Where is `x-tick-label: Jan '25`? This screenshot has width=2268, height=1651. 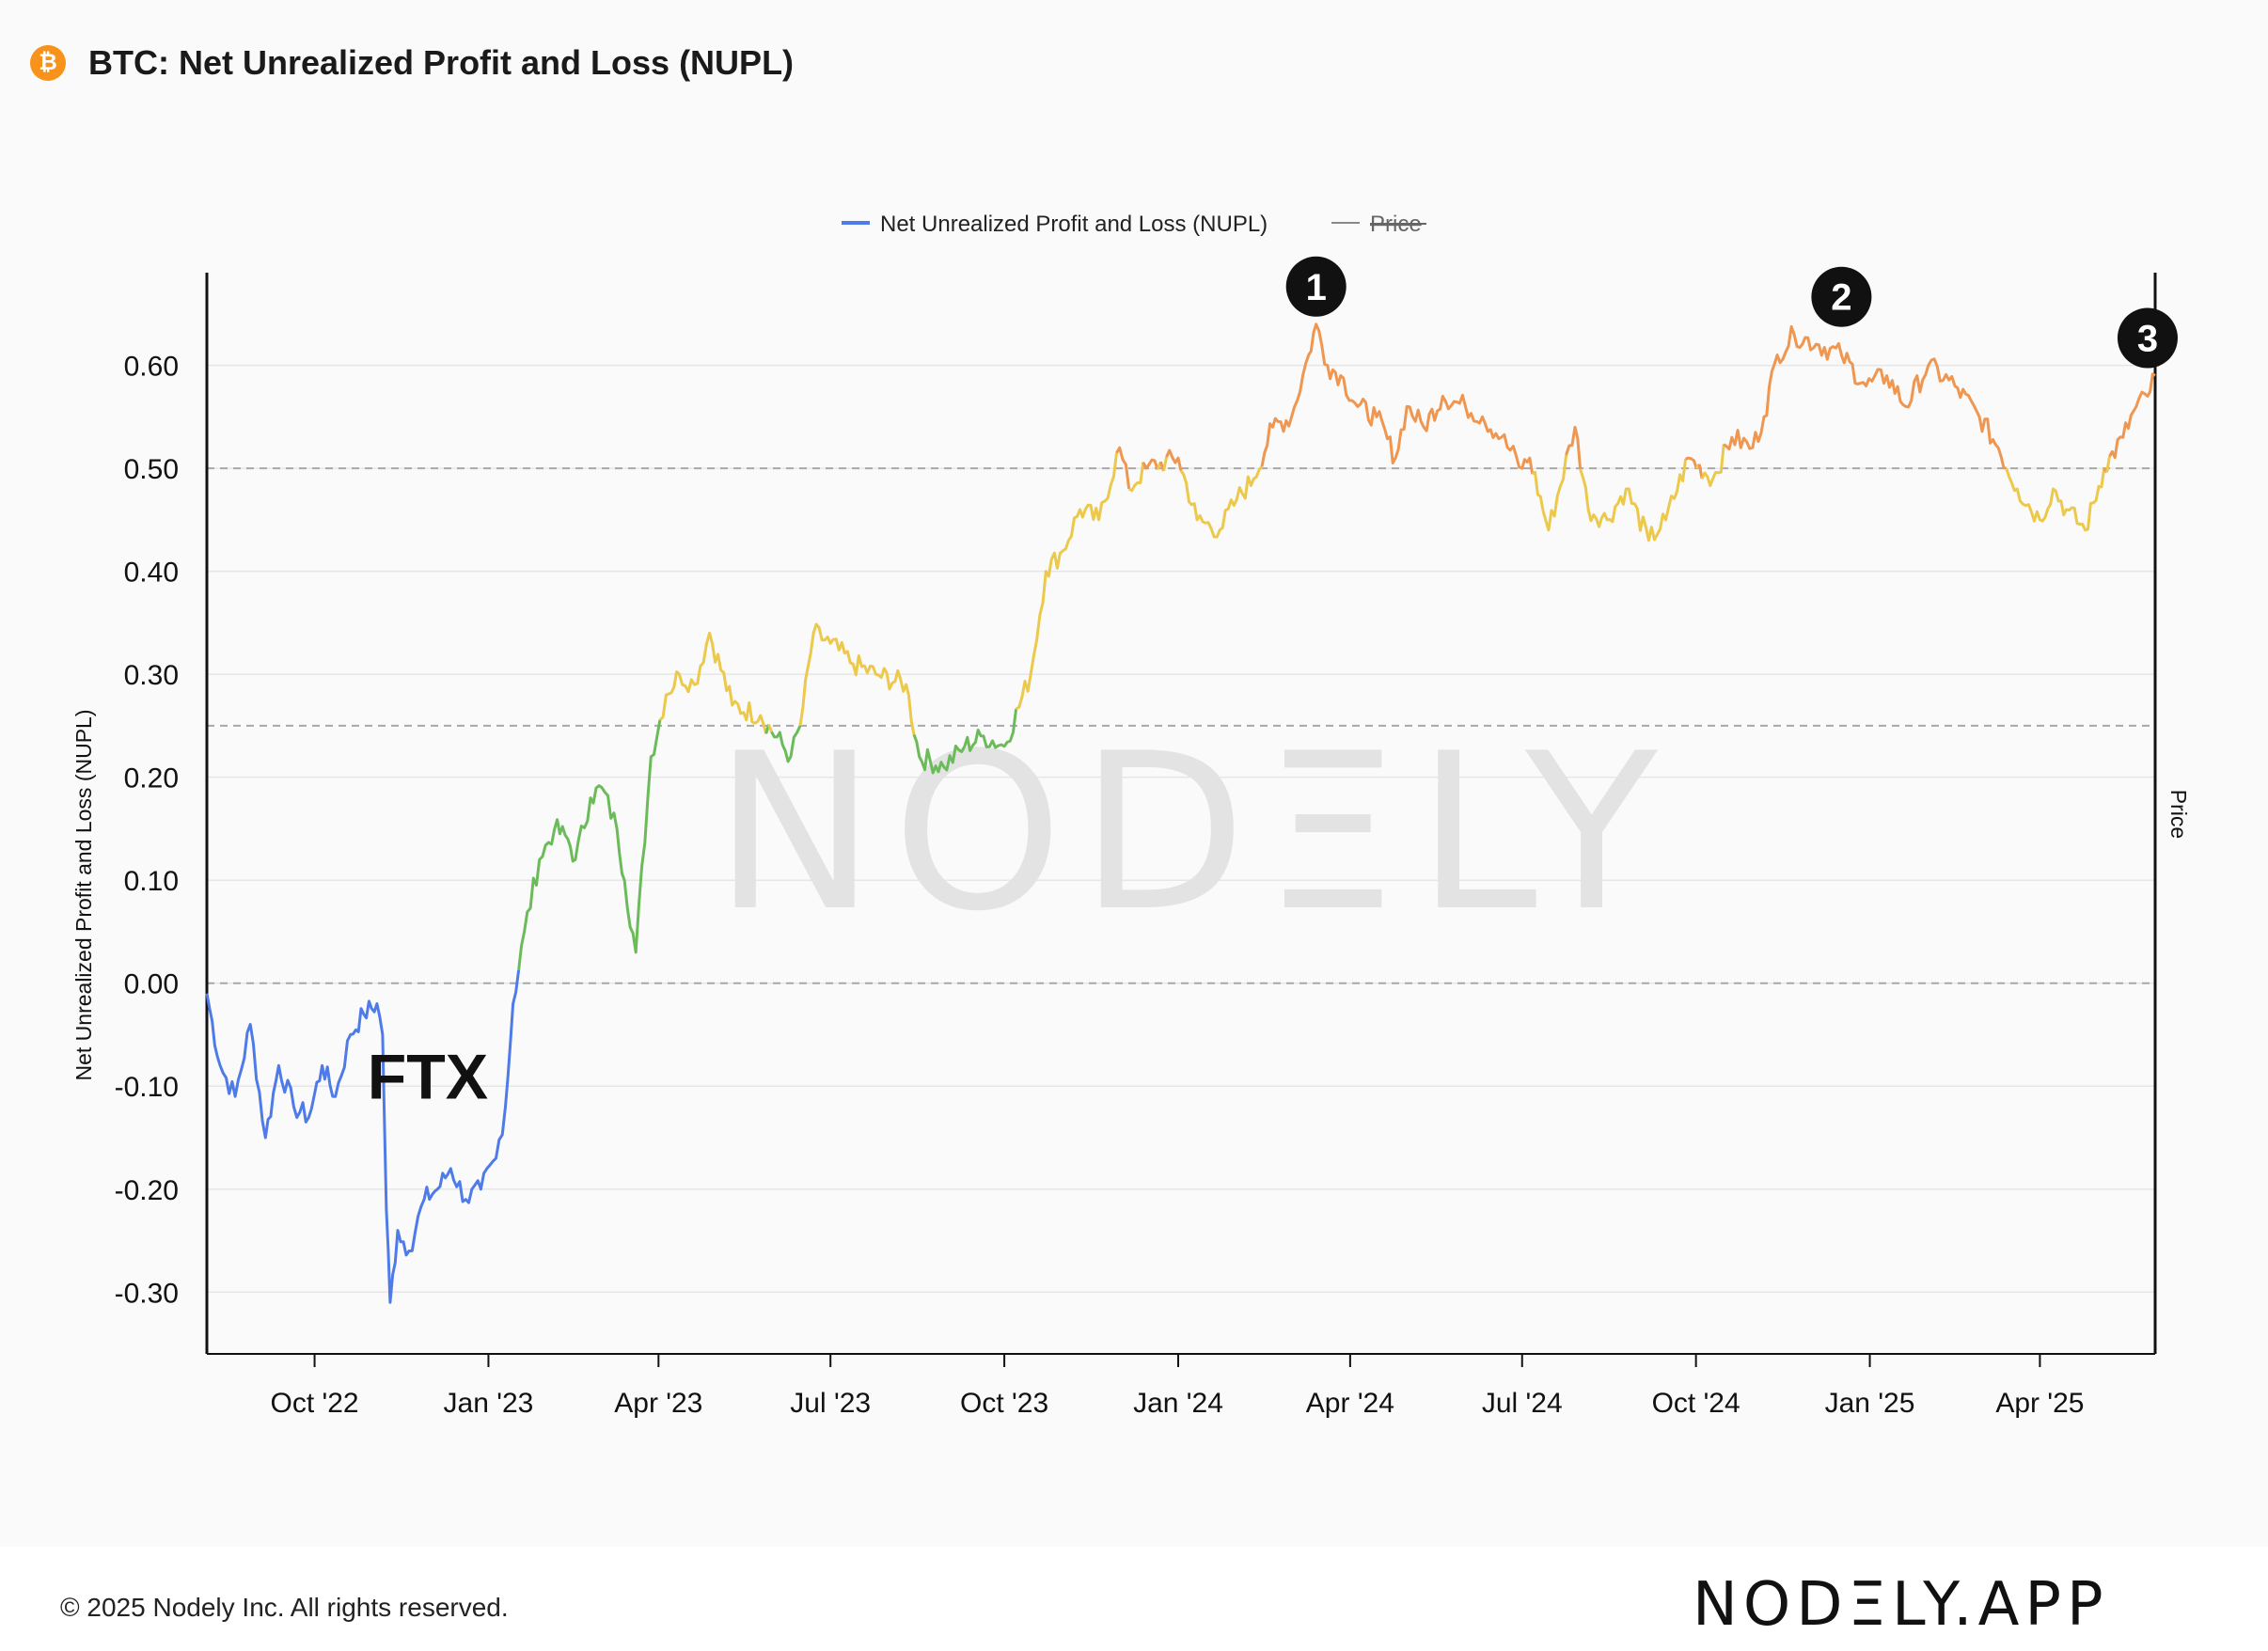 x-tick-label: Jan '25 is located at coordinates (1870, 1403).